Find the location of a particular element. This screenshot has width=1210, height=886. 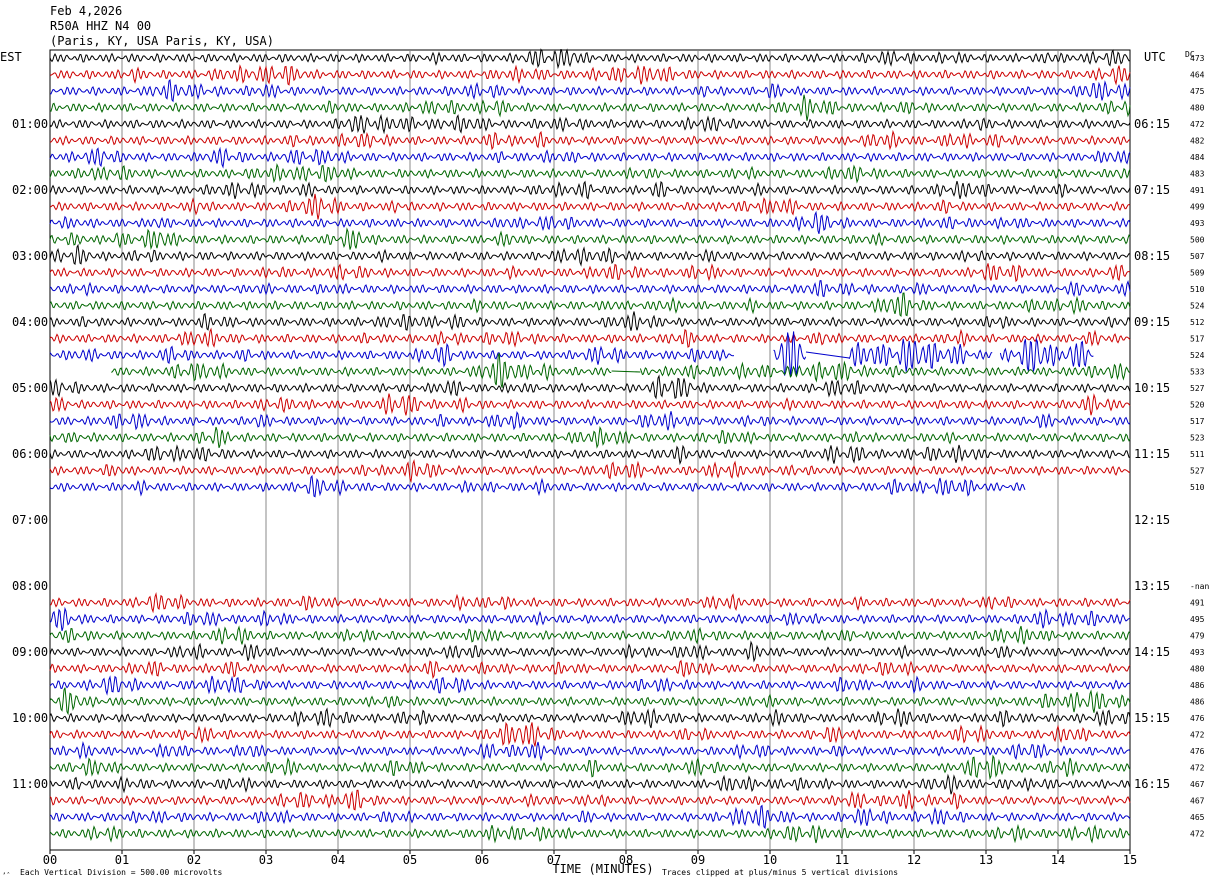

date-label: Feb 4,2026 is located at coordinates (86, 11).